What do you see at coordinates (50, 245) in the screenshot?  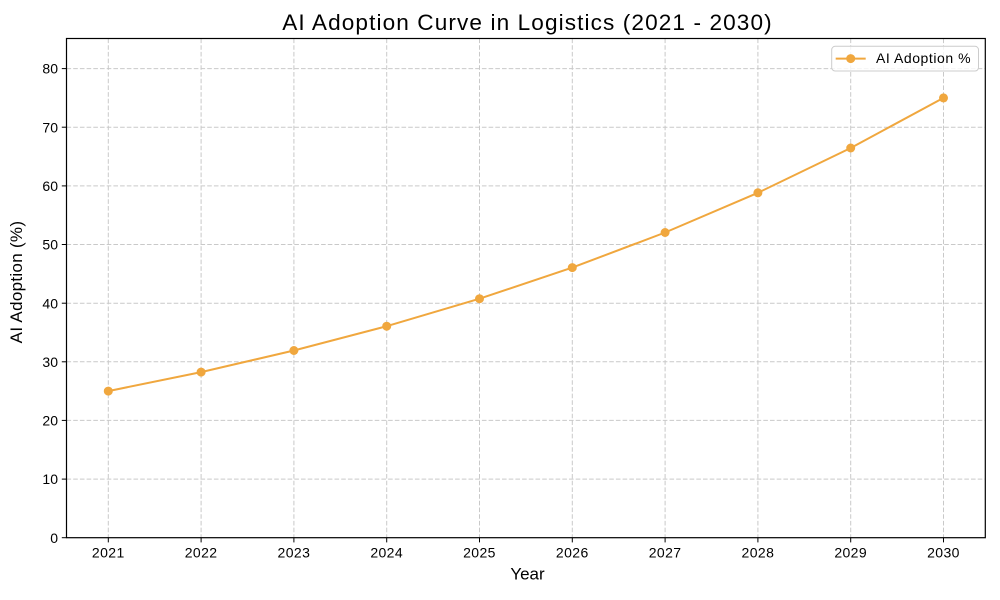 I see `svg-text: 50` at bounding box center [50, 245].